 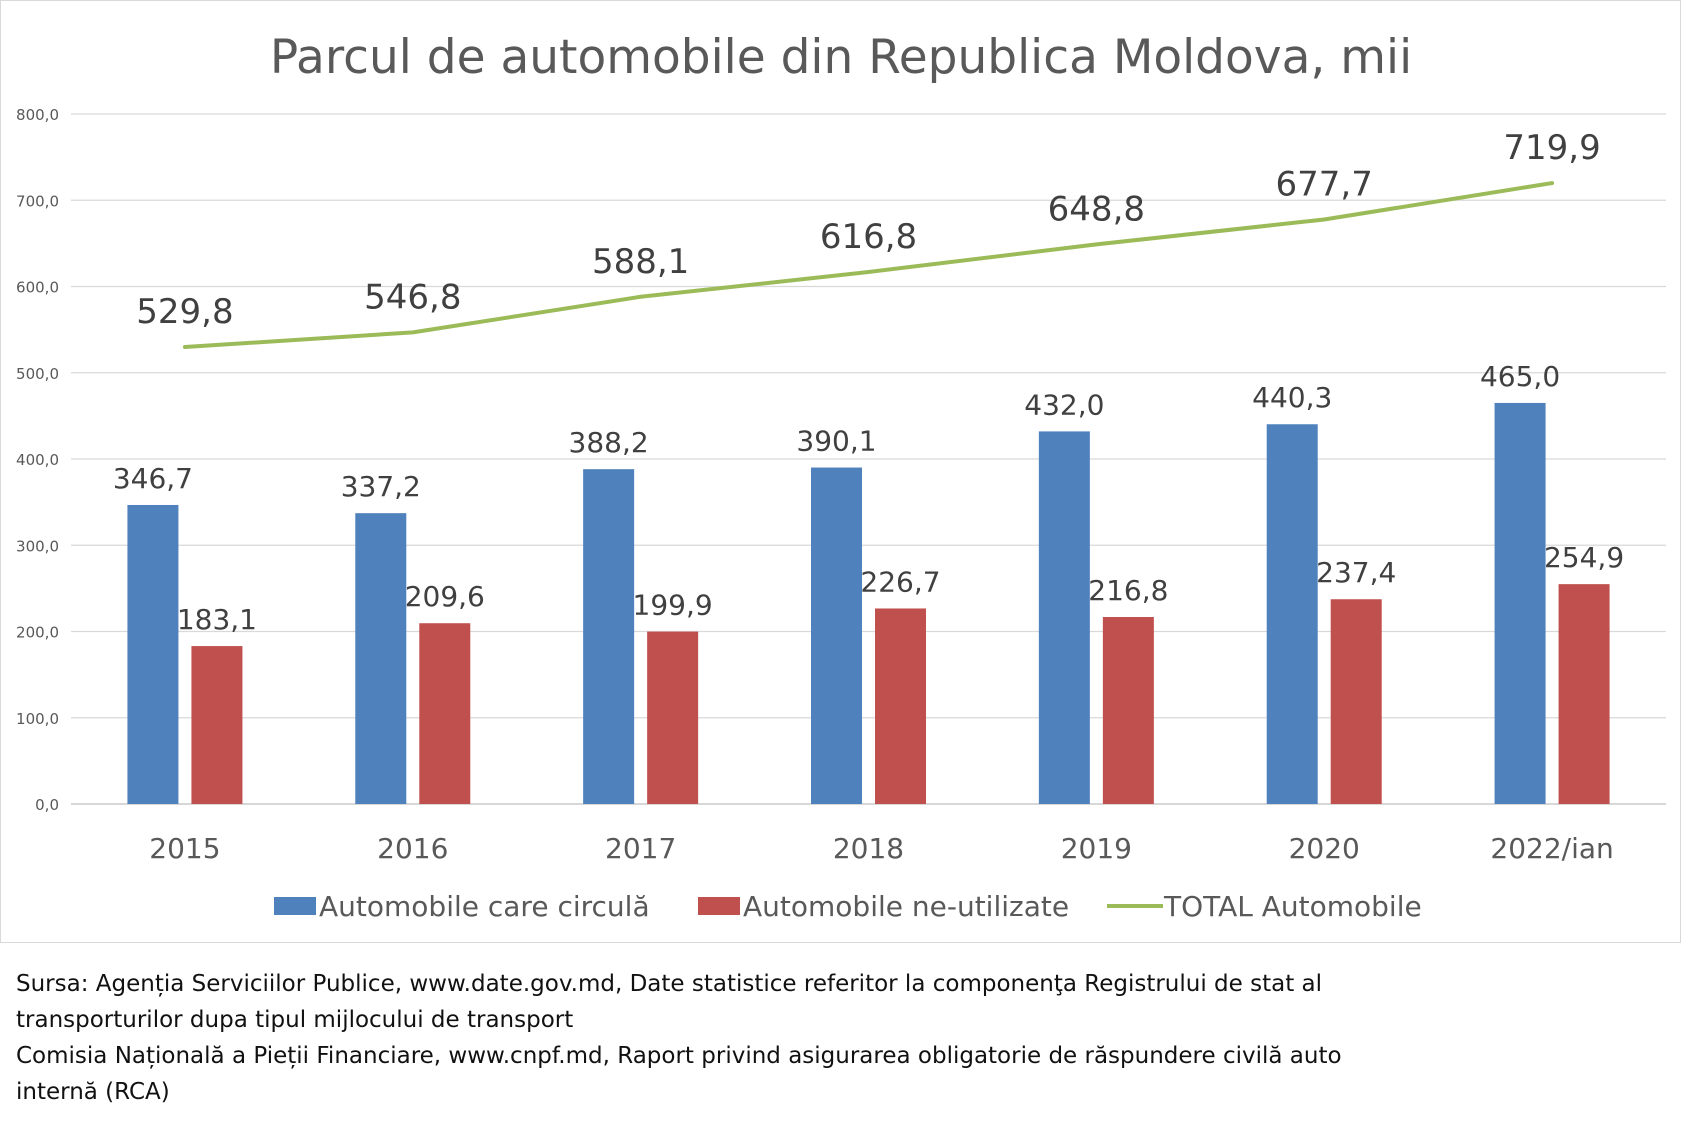 I want to click on y-tick-label: 300,0, so click(x=37, y=546).